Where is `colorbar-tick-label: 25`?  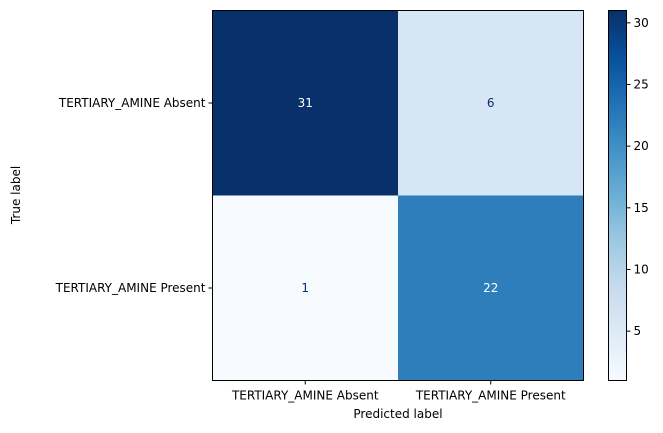 colorbar-tick-label: 25 is located at coordinates (641, 85).